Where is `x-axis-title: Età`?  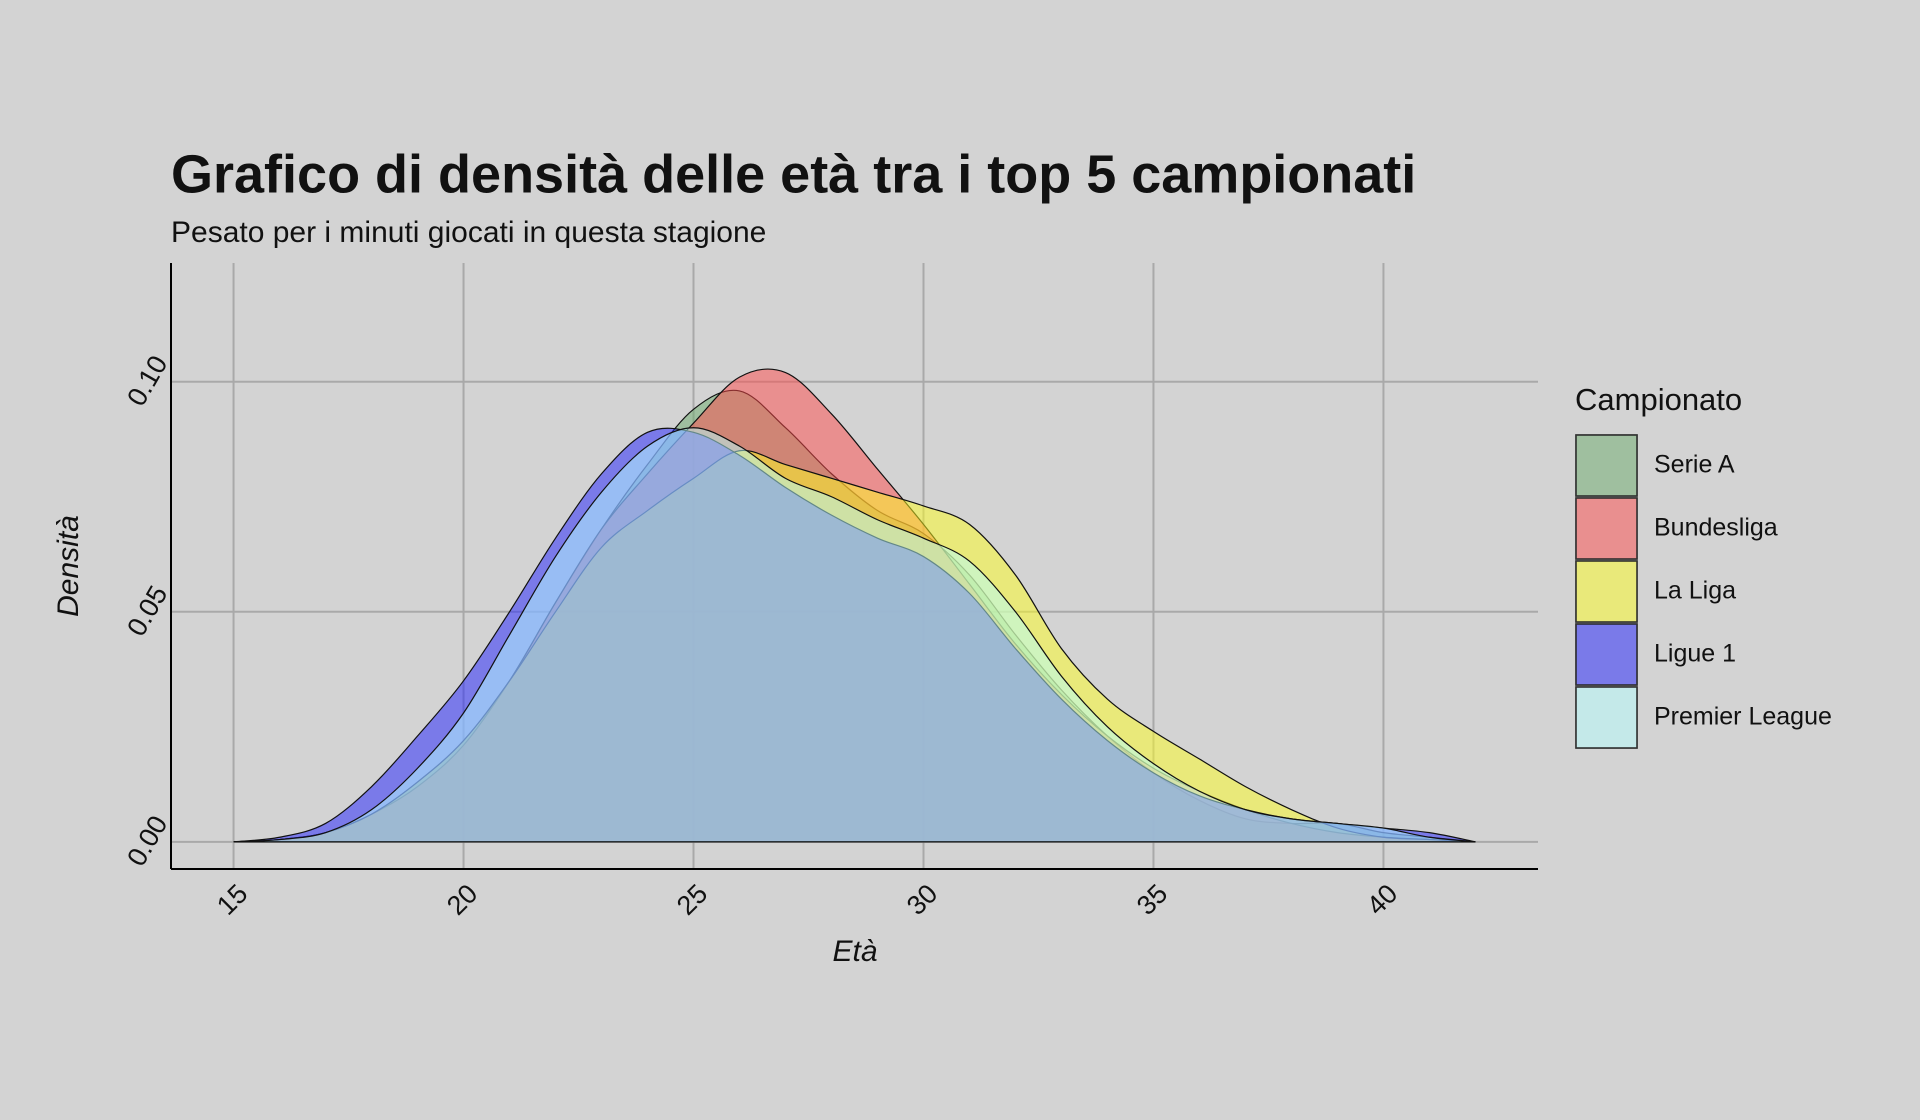 x-axis-title: Età is located at coordinates (854, 951).